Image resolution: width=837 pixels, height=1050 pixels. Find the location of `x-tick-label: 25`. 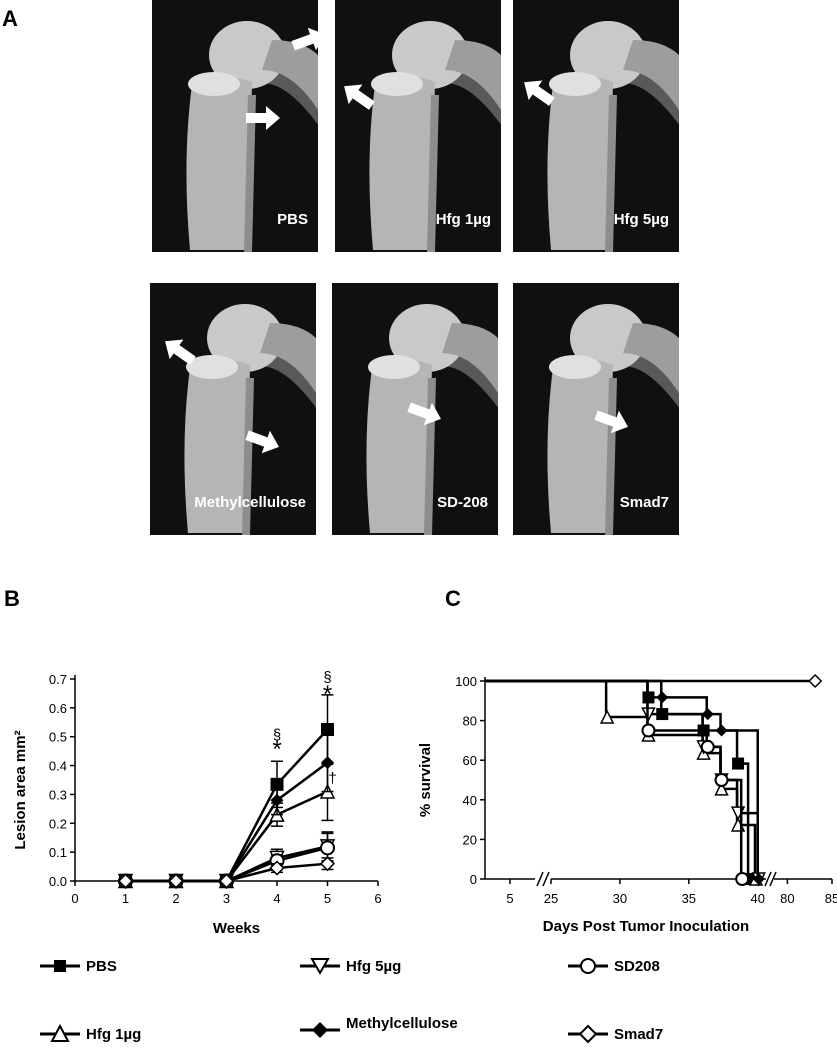

x-tick-label: 25 is located at coordinates (551, 898).